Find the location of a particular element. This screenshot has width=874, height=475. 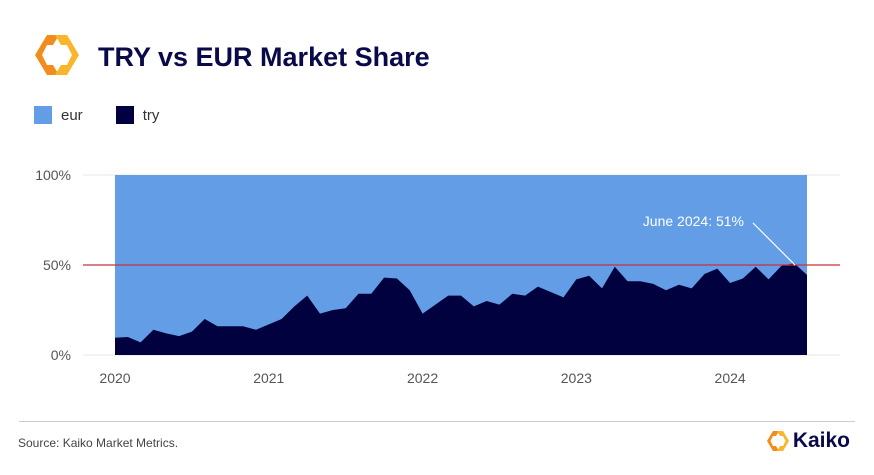

x-tick-label: 2022 is located at coordinates (422, 378).